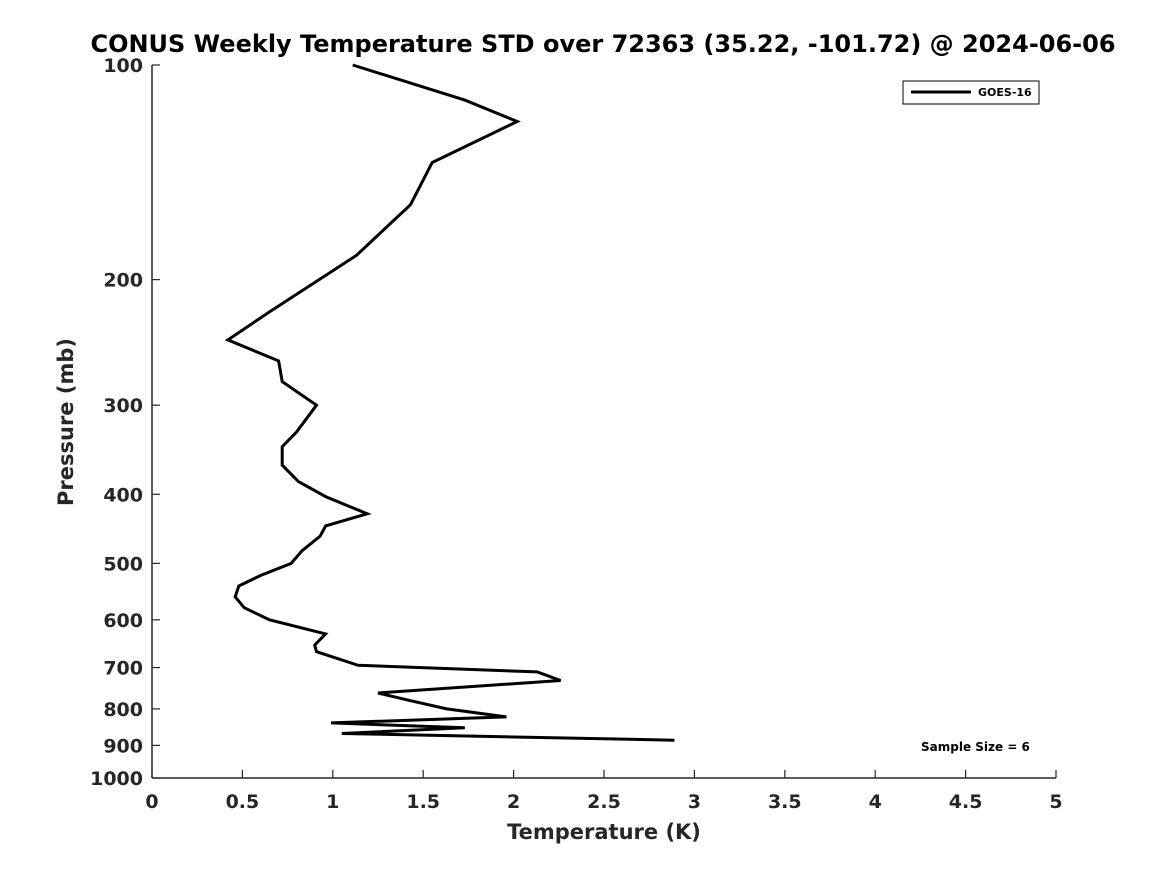  I want to click on x-tick-label: 4, so click(875, 802).